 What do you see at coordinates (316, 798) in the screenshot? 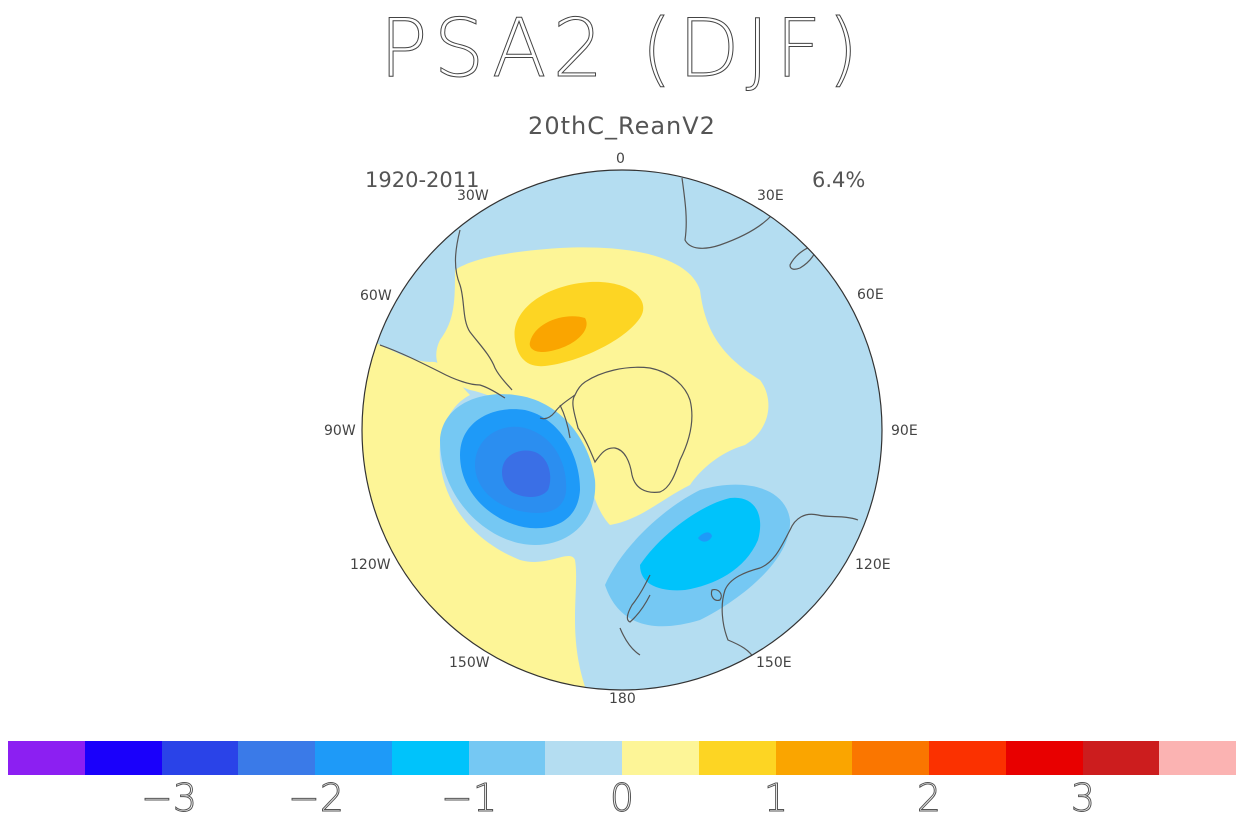
I see `colorbar-tick-neg2: −2` at bounding box center [316, 798].